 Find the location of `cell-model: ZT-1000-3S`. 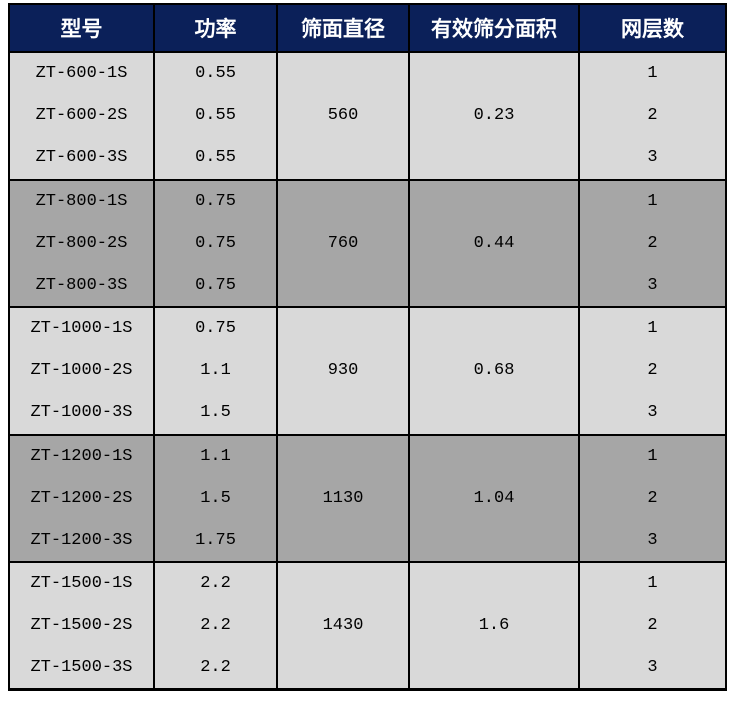

cell-model: ZT-1000-3S is located at coordinates (81, 413).